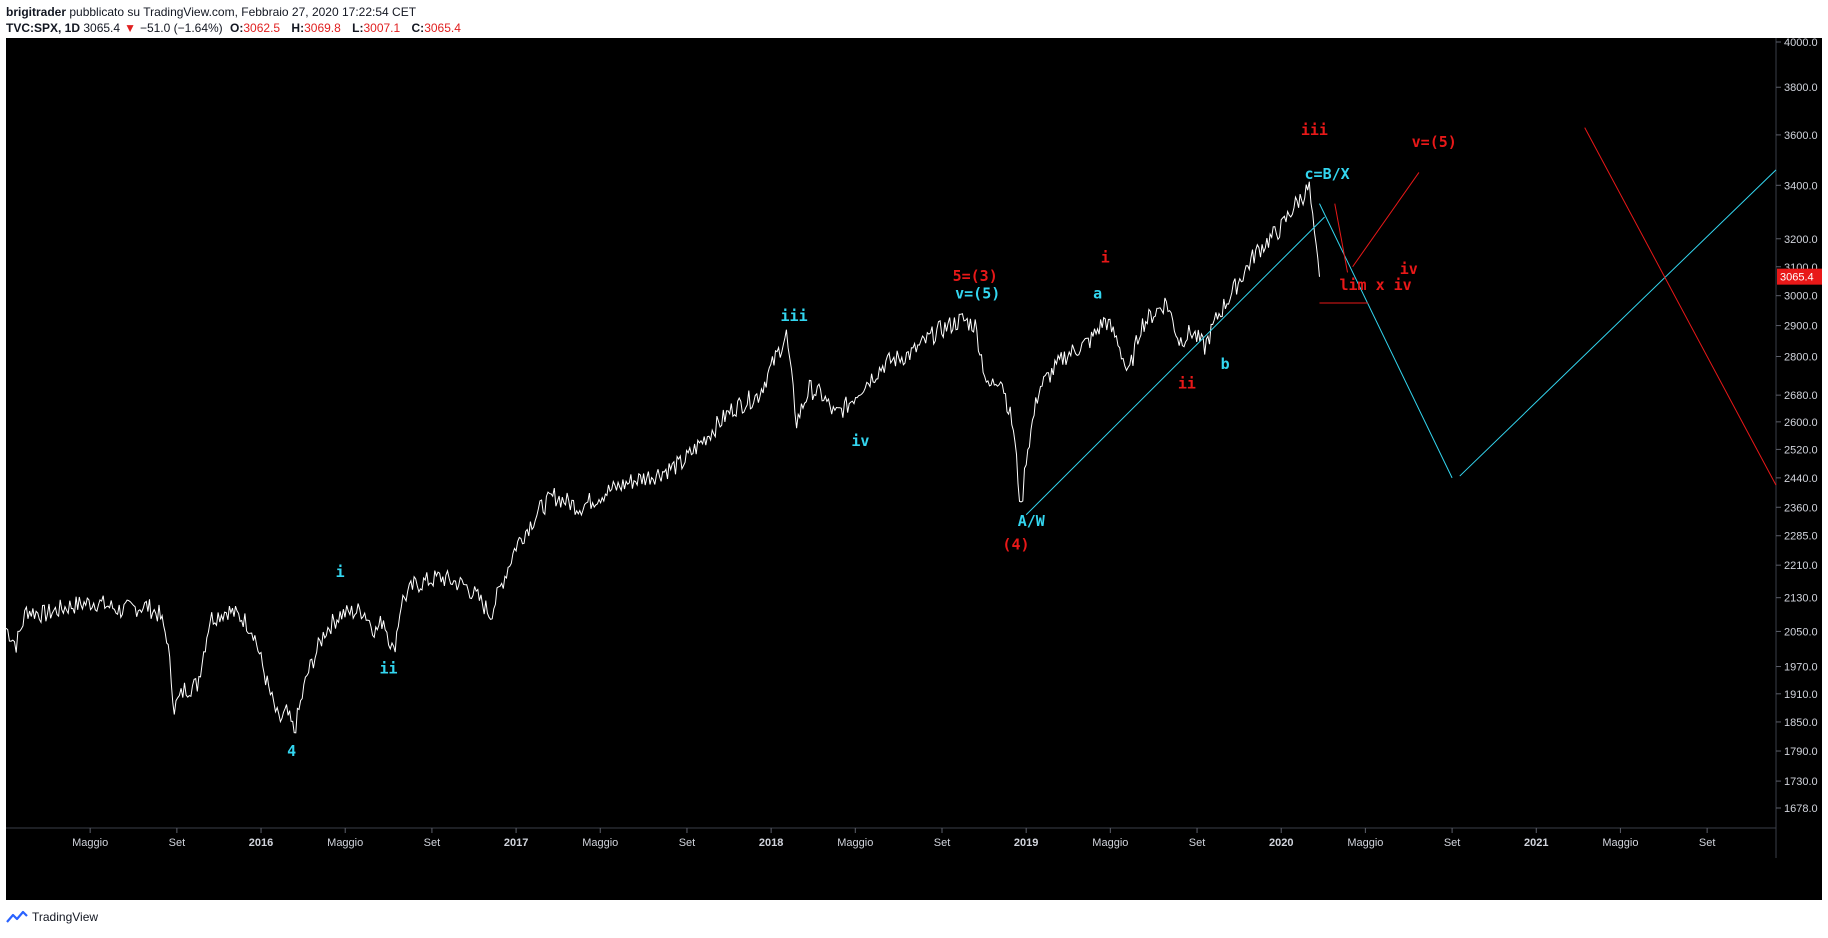  Describe the element at coordinates (36, 12) in the screenshot. I see `author-name: brigitrader` at that location.